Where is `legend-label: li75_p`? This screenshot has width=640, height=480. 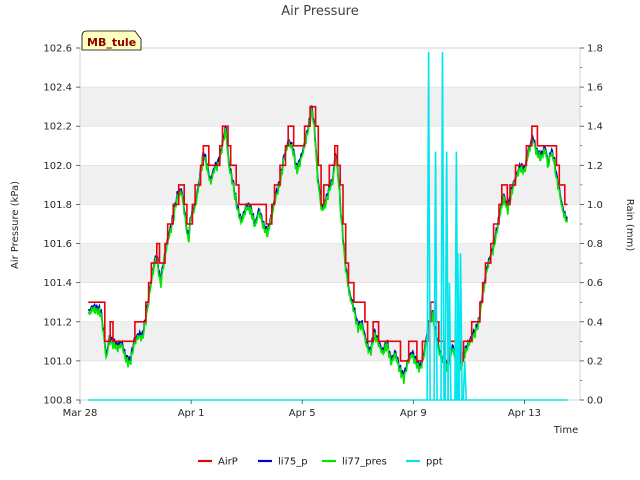
legend-label: li75_p is located at coordinates (293, 462).